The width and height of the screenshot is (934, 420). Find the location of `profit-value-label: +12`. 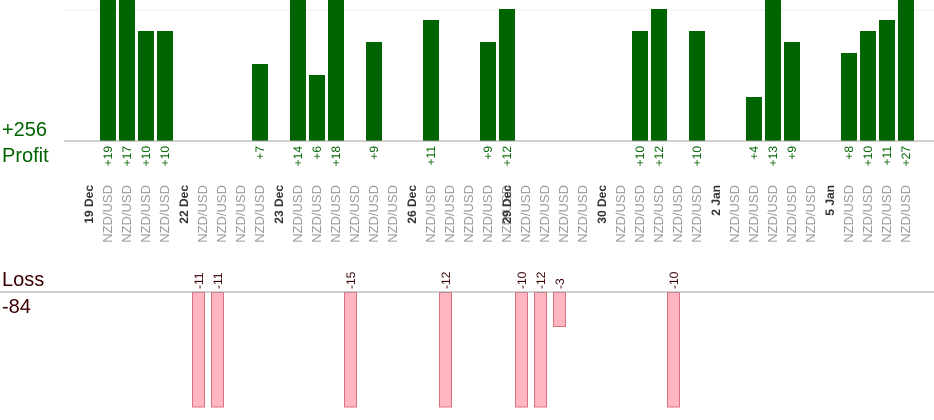

profit-value-label: +12 is located at coordinates (507, 156).